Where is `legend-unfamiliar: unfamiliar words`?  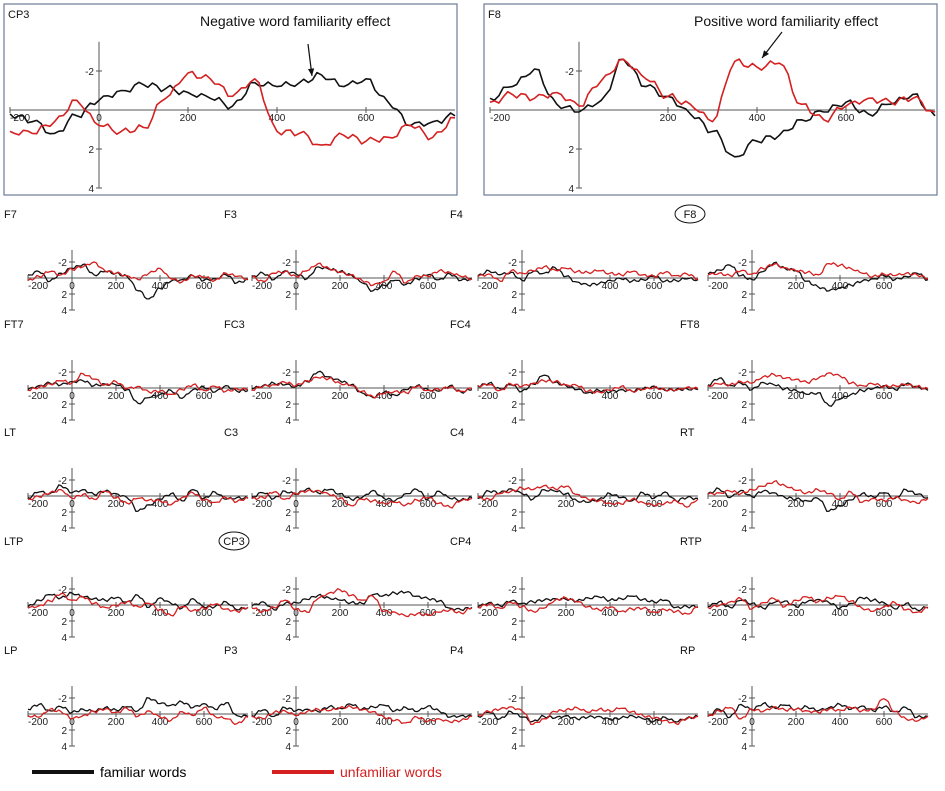
legend-unfamiliar: unfamiliar words is located at coordinates (357, 772).